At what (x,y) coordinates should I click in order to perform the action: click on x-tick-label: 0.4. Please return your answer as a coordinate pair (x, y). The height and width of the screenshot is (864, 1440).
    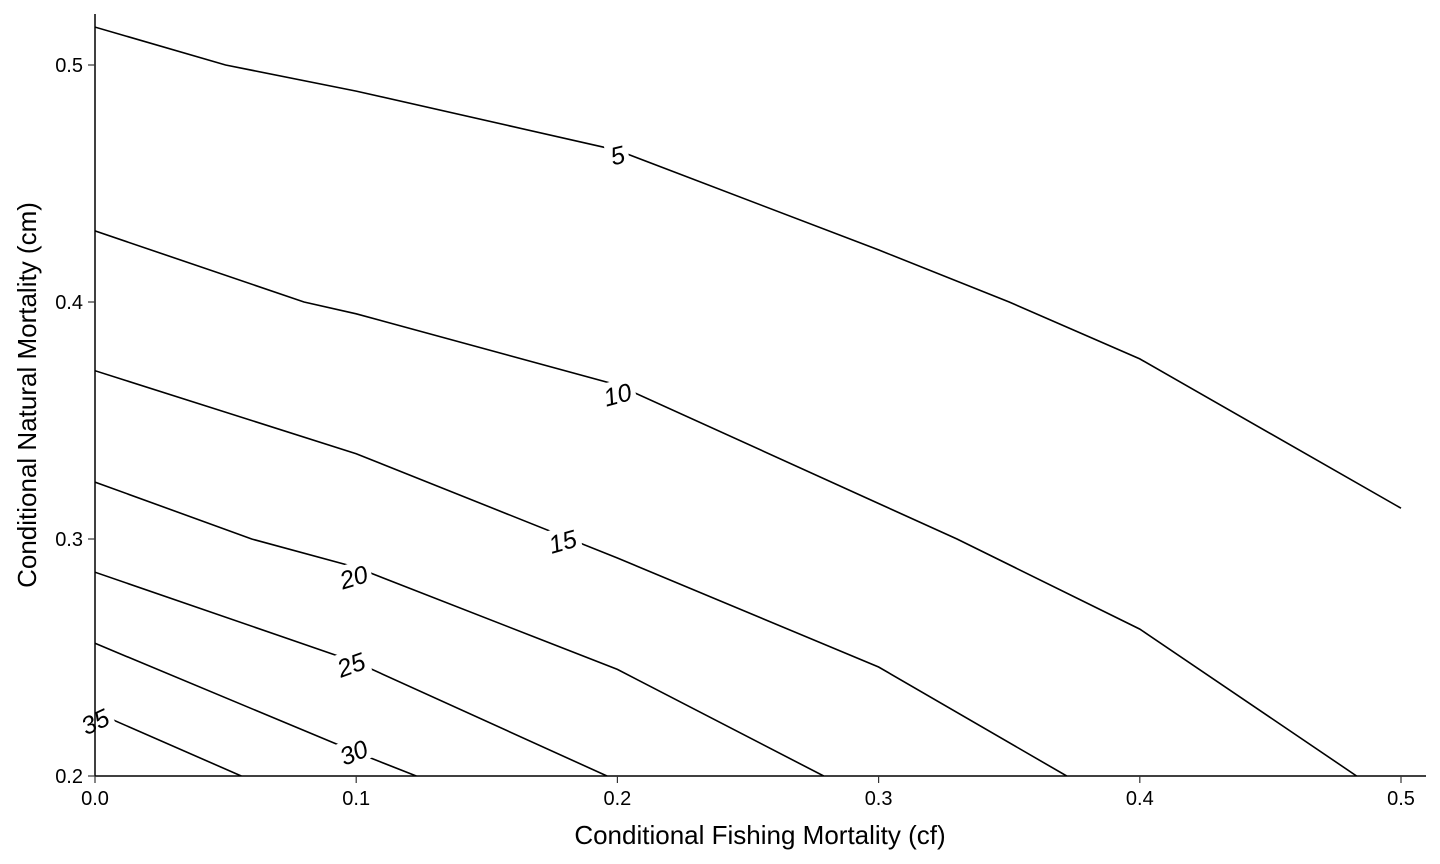
    Looking at the image, I should click on (1140, 799).